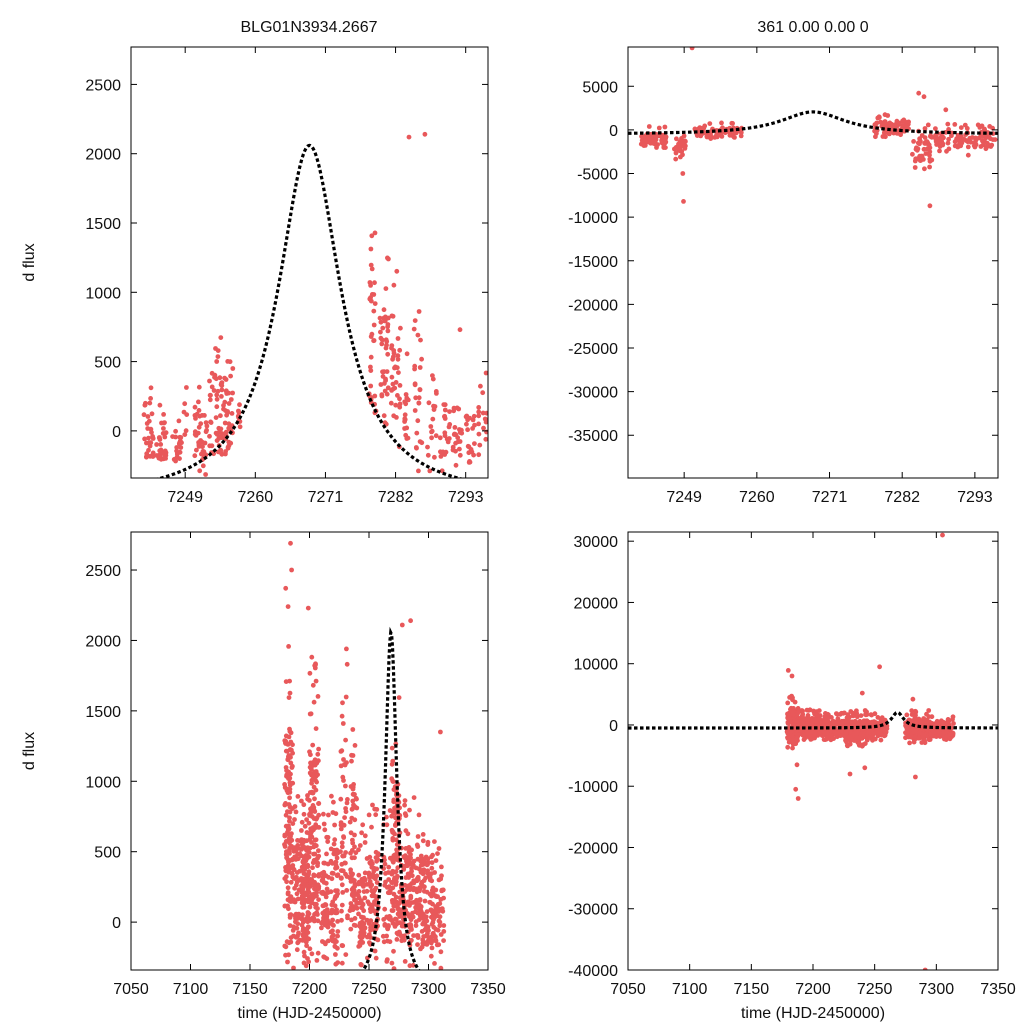 This screenshot has width=1024, height=1024. What do you see at coordinates (937, 989) in the screenshot?
I see `x-tick-label: 7300` at bounding box center [937, 989].